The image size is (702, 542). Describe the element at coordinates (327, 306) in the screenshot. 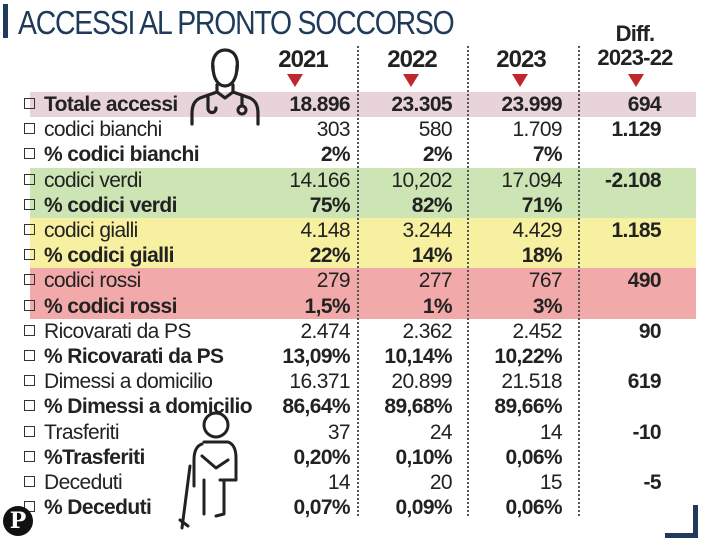

I see `cell-2021: 1,5%` at that location.